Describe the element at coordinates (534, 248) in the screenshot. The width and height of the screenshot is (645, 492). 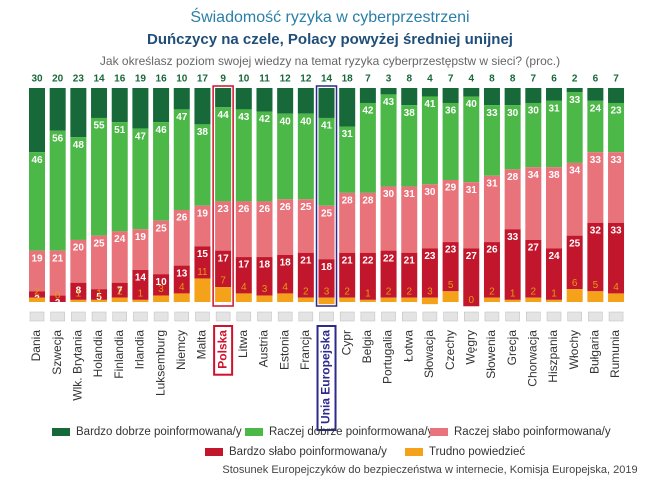
I see `value-label: 27` at that location.